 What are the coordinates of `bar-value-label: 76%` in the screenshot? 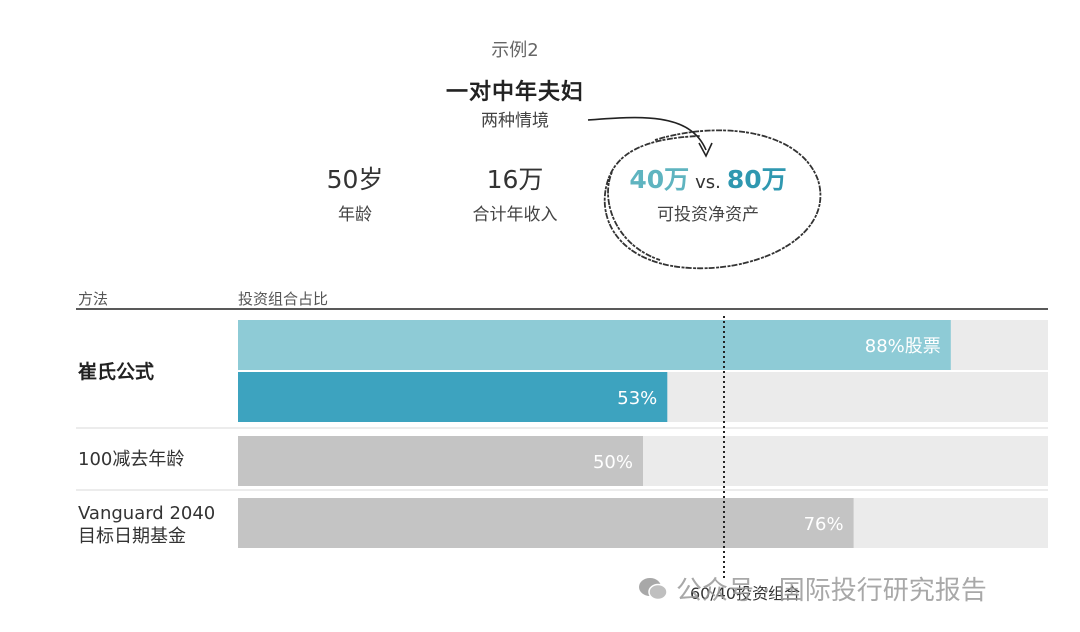 It's located at (824, 524).